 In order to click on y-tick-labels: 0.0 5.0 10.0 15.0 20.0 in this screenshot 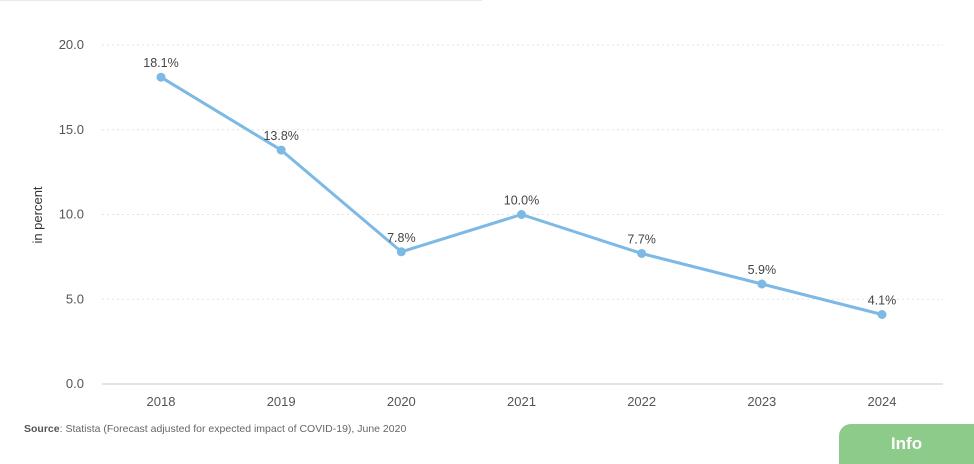, I will do `click(71, 214)`.